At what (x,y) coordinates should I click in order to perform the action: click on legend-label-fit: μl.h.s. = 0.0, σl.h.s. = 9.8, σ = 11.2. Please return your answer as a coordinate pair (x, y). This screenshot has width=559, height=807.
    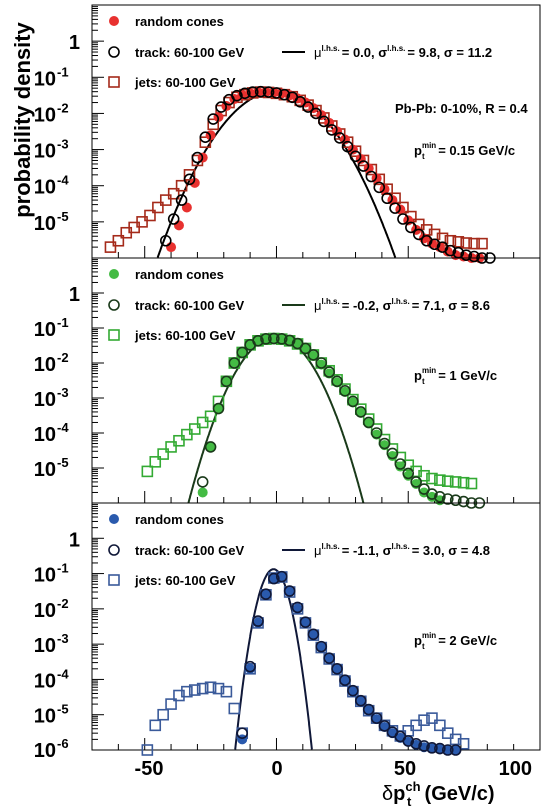
    Looking at the image, I should click on (403, 52).